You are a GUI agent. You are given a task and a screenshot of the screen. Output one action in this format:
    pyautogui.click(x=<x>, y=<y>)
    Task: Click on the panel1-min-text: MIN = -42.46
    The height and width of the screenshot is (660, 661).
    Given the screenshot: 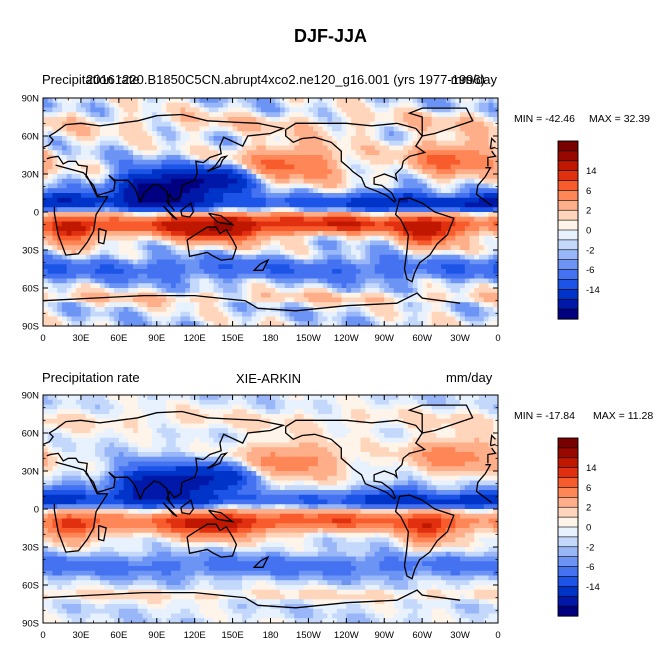 What is the action you would take?
    pyautogui.click(x=544, y=119)
    